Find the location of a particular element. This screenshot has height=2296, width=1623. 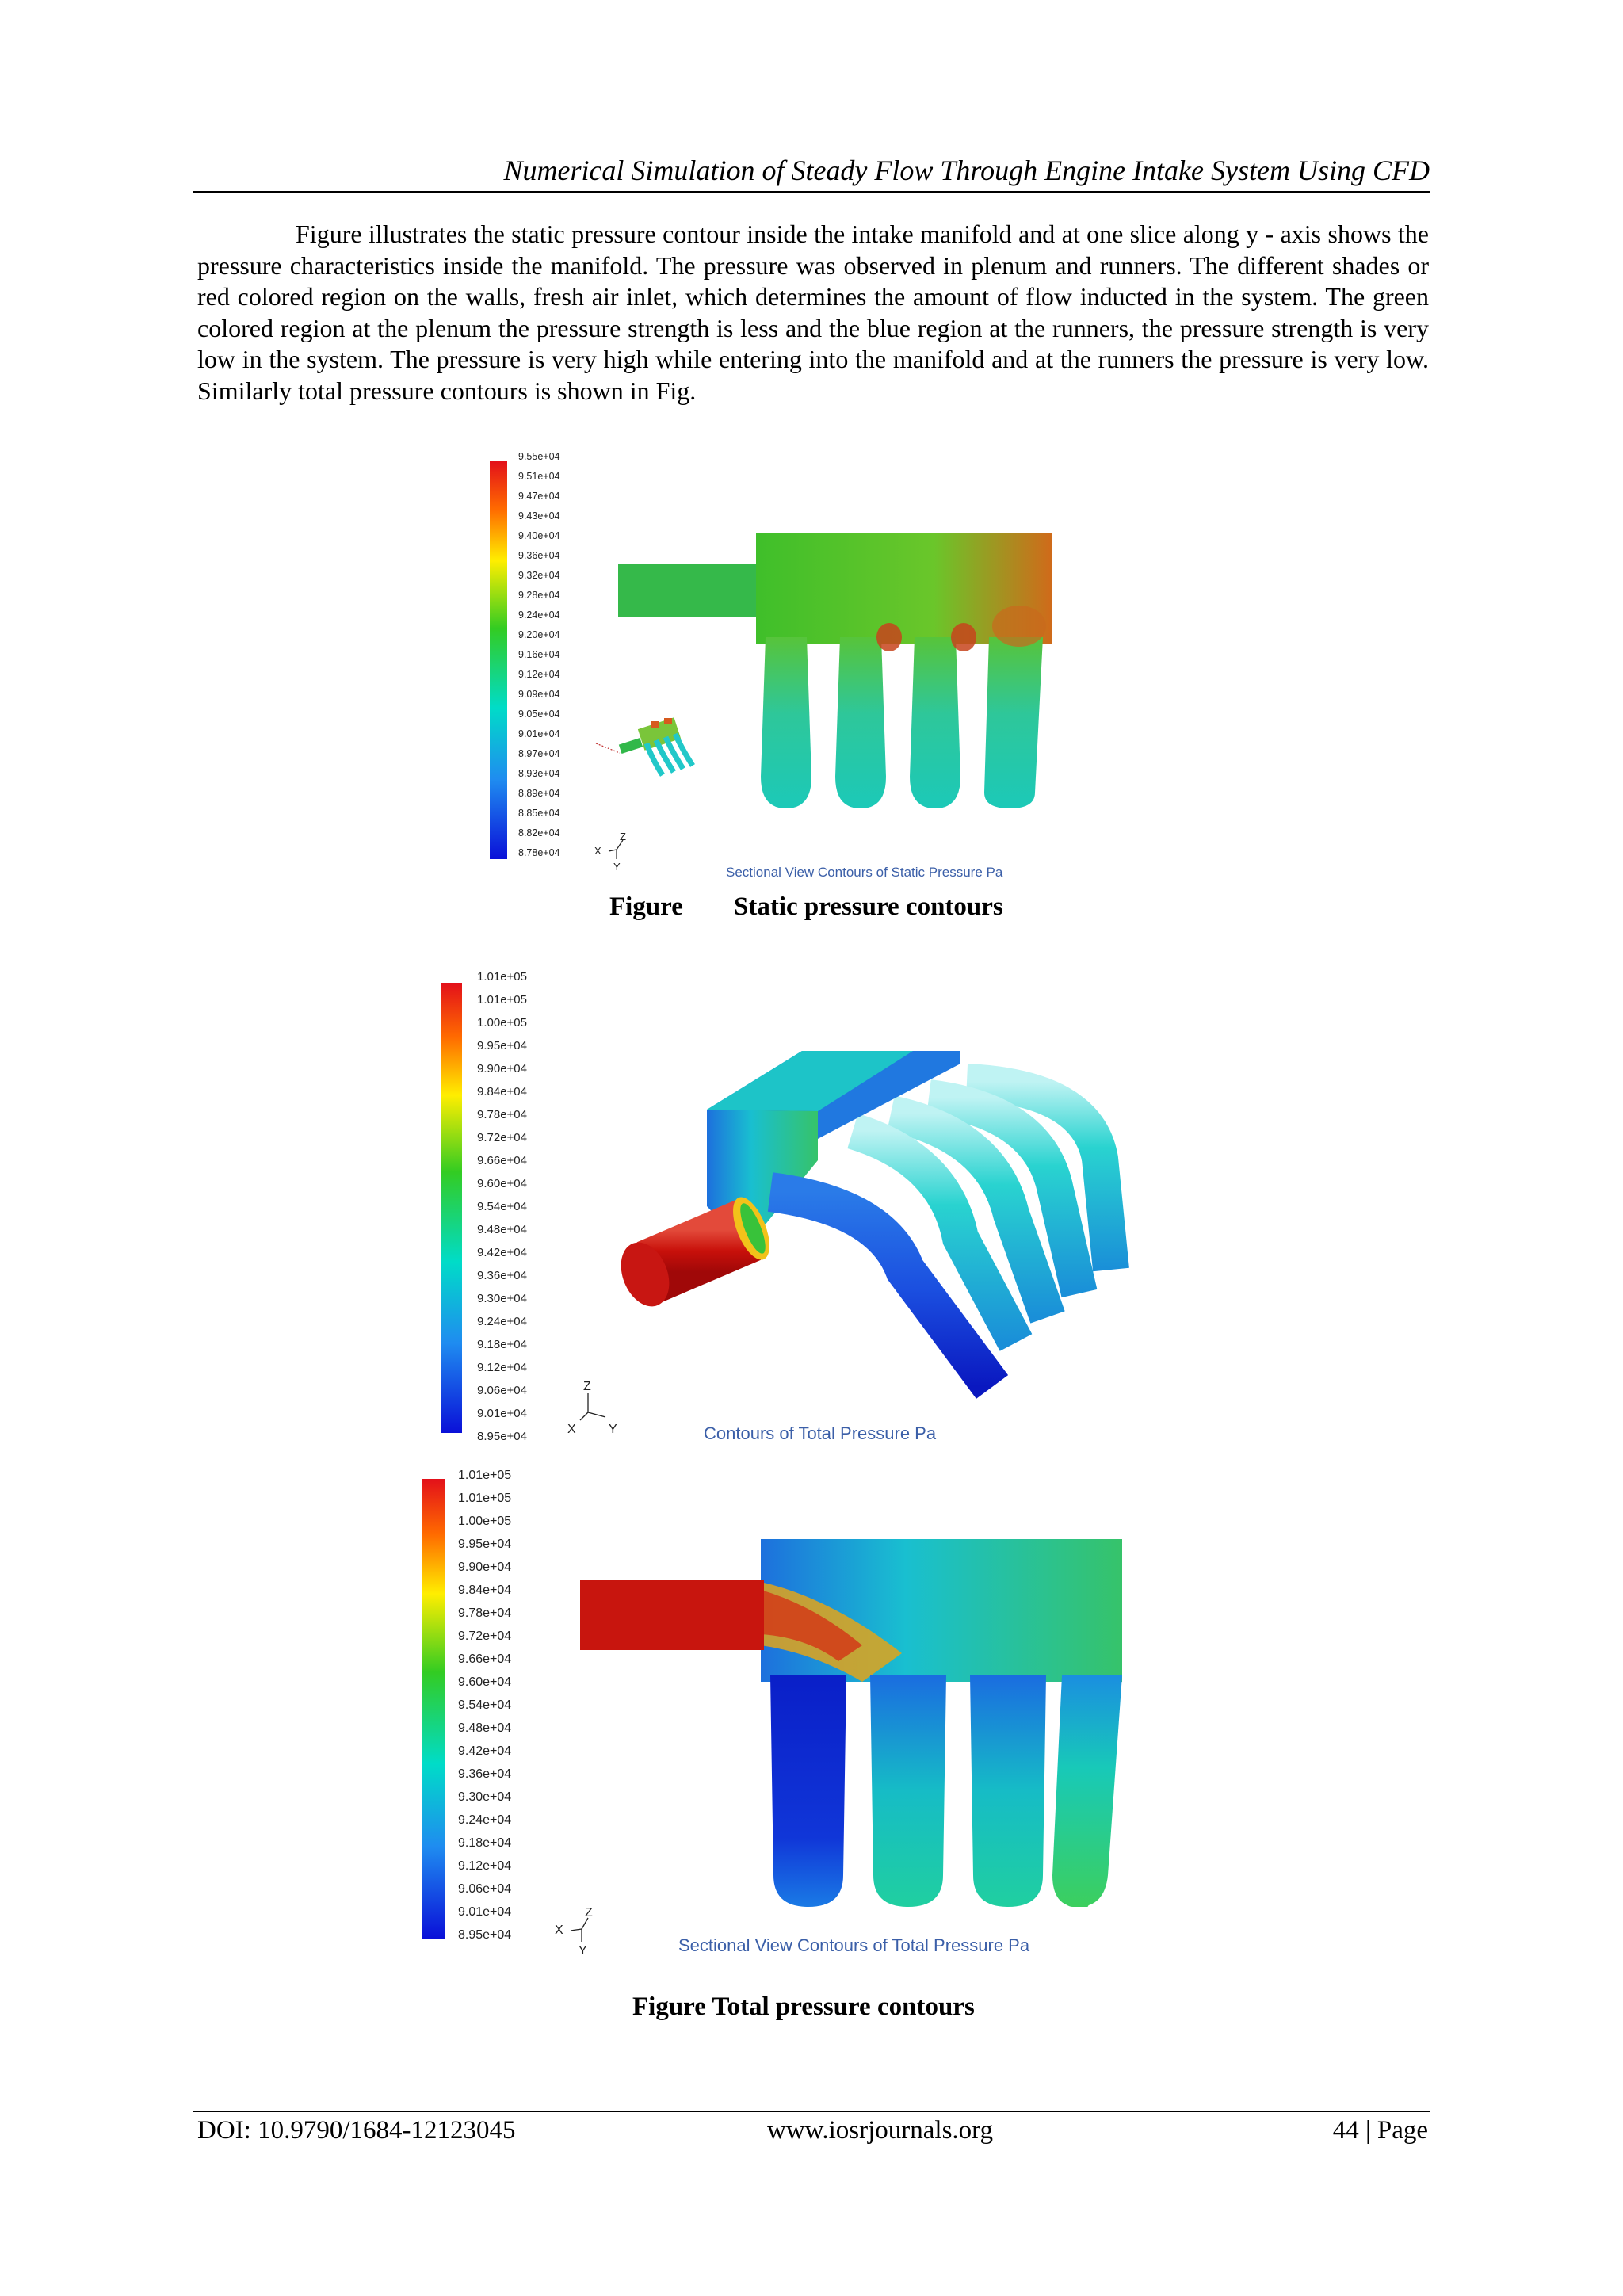

totalsec-axis-triad: X Z Y is located at coordinates (574, 1932).